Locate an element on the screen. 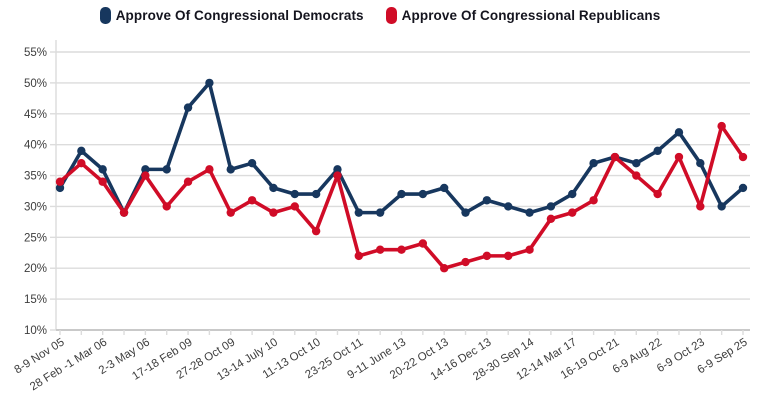 This screenshot has width=760, height=403. republicans-swatch-icon is located at coordinates (391, 15).